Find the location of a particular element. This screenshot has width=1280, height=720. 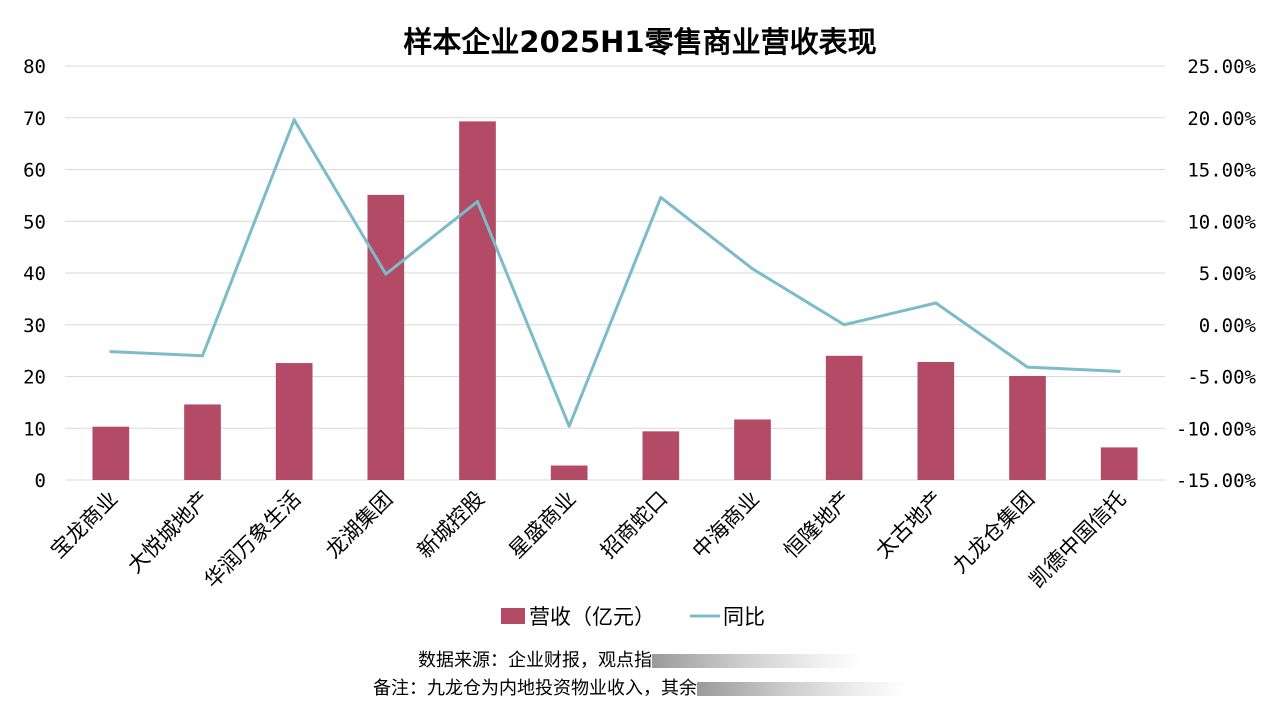

category-label: 龙湖集团 is located at coordinates (359, 525).